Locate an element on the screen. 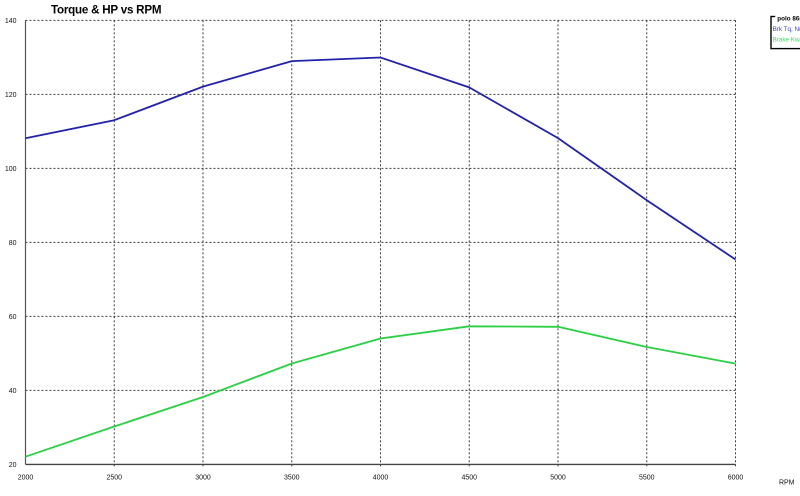  svg-text: 40 is located at coordinates (13, 391).